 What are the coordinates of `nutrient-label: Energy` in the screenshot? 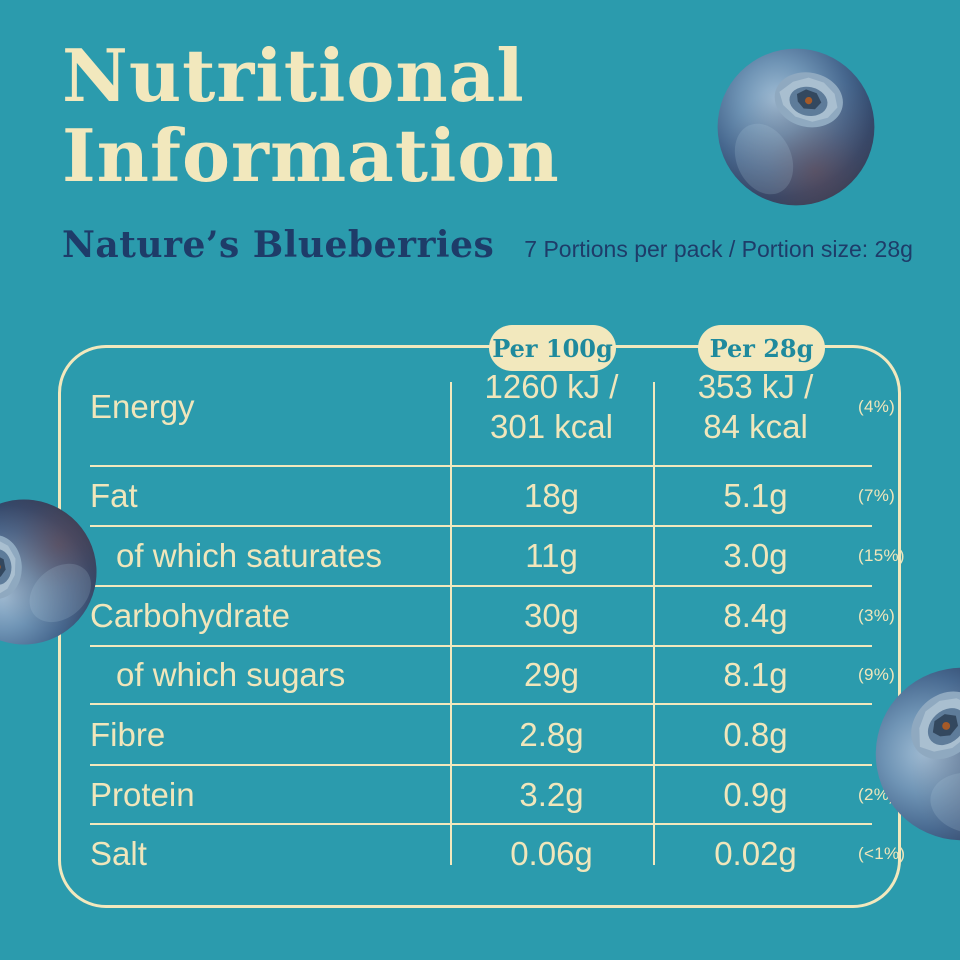 It's located at (142, 406).